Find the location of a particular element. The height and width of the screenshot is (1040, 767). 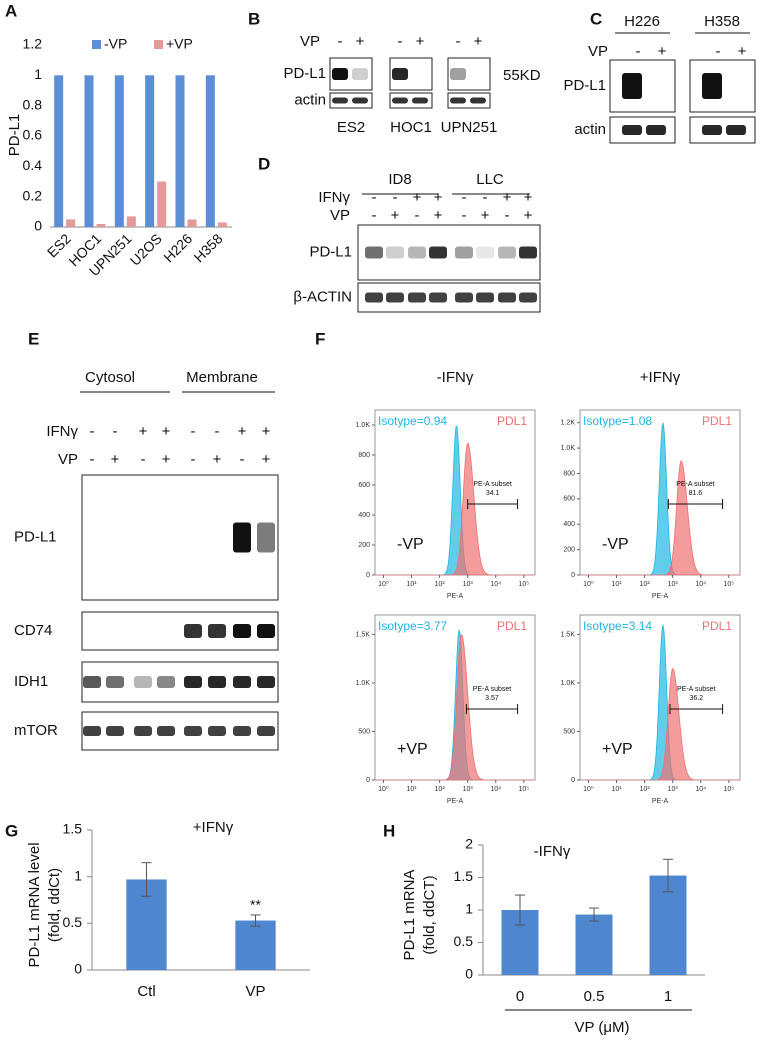

x-tick-label: 0 is located at coordinates (520, 996).